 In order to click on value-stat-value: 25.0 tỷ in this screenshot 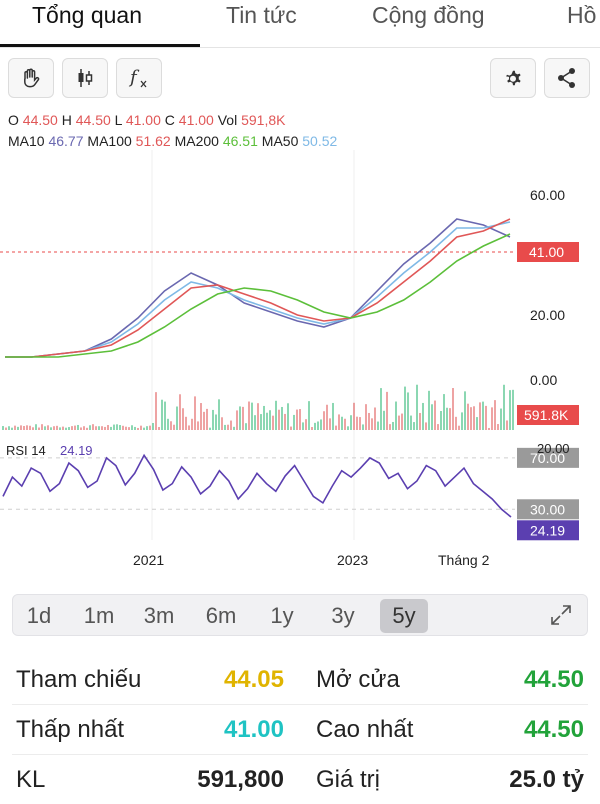, I will do `click(546, 779)`.